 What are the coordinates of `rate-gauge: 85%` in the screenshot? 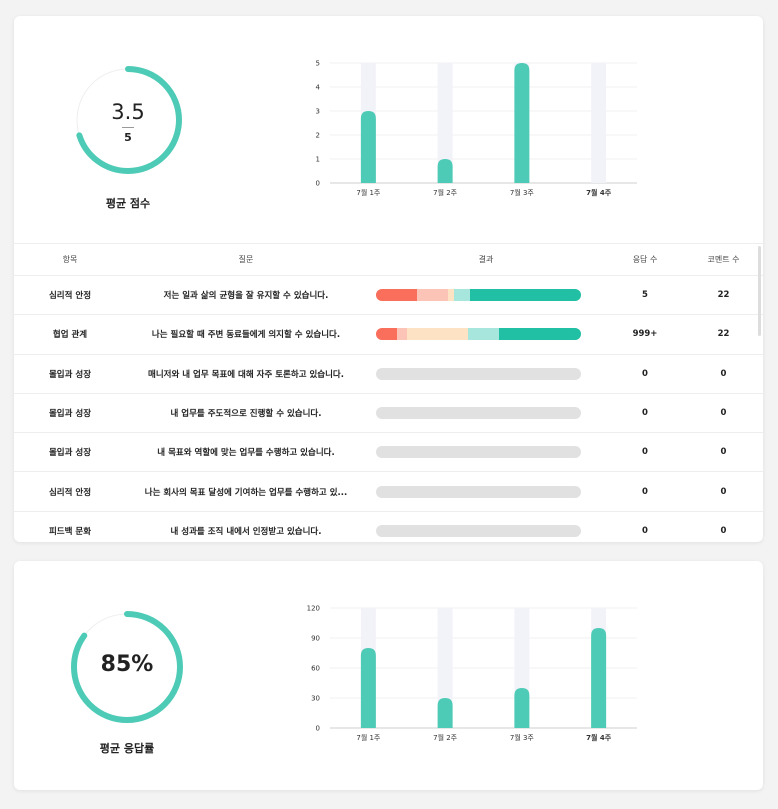 It's located at (127, 667).